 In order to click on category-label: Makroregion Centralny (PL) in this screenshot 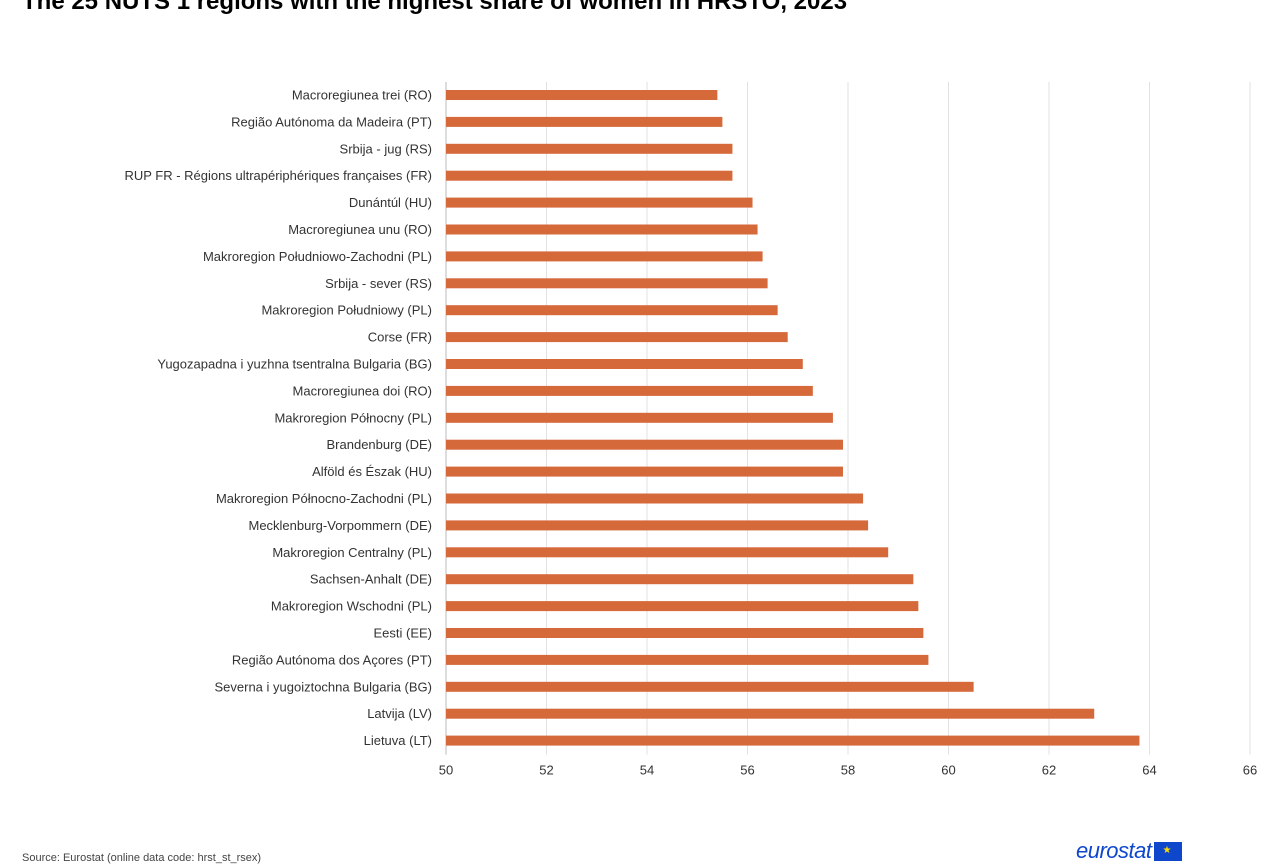, I will do `click(352, 552)`.